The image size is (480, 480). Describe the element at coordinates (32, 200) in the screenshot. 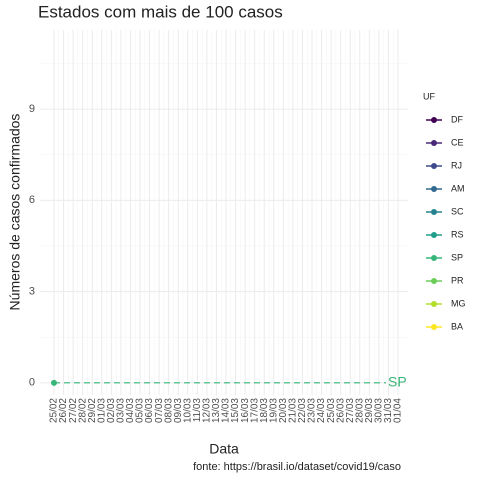

I see `y-tick-label: 6` at that location.